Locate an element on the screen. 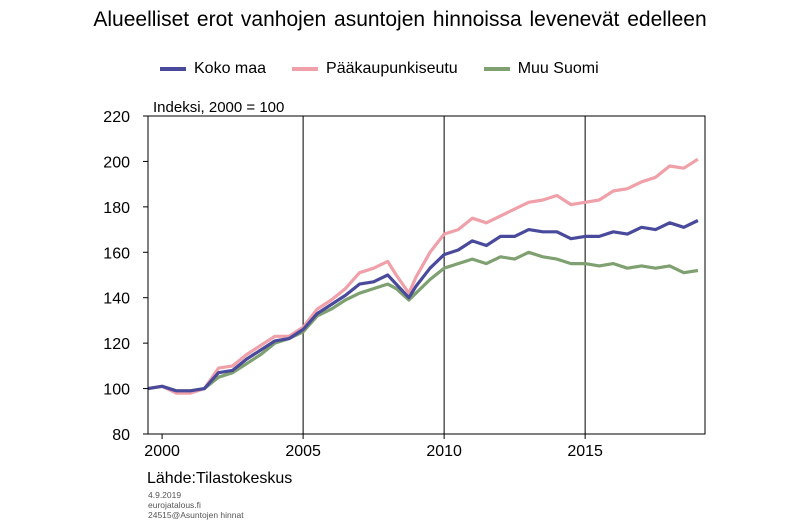 The width and height of the screenshot is (800, 522). legend-label-koko-maa: Koko maa is located at coordinates (230, 68).